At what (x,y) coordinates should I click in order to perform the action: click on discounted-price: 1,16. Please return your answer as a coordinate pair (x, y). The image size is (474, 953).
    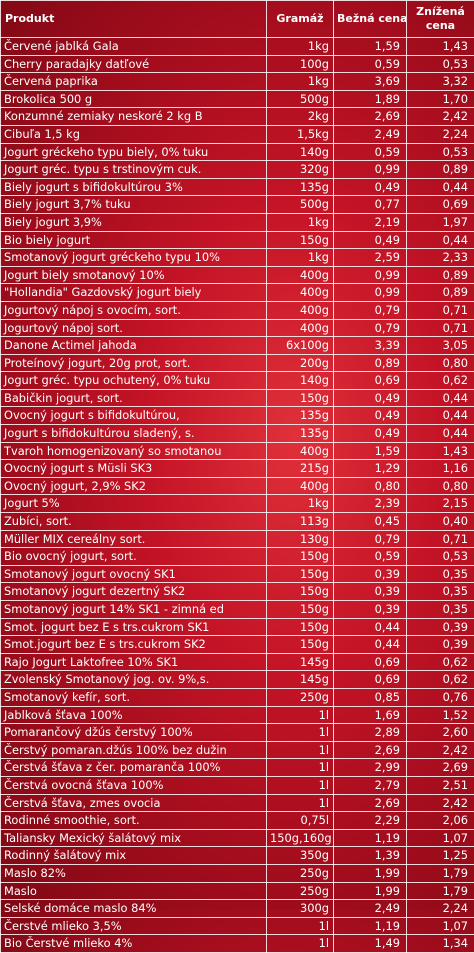
    Looking at the image, I should click on (440, 469).